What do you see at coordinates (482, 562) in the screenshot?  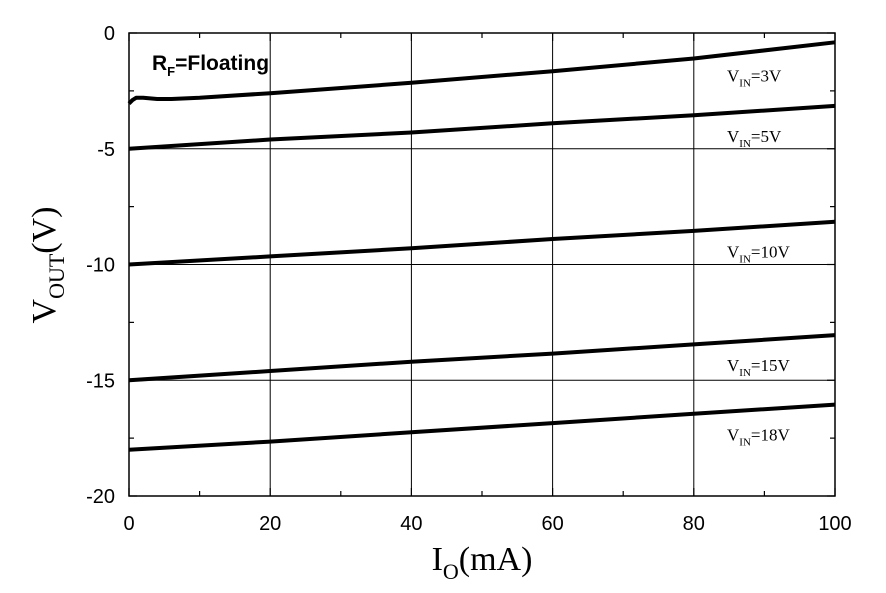 I see `x-axis-title: IO(mA)` at bounding box center [482, 562].